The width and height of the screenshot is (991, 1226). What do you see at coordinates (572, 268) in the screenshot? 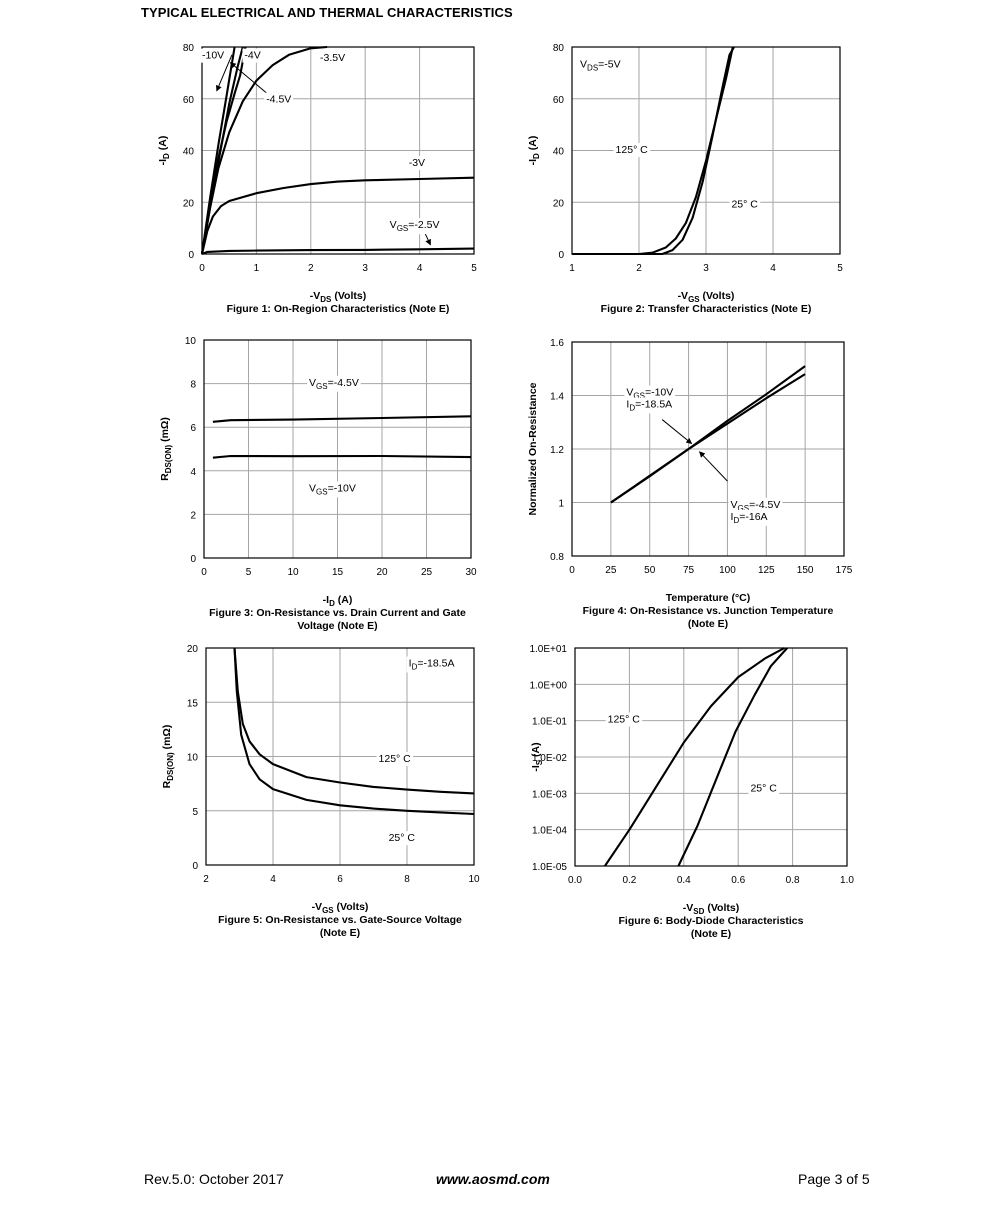
I see `x-tick-label: 1` at bounding box center [572, 268].